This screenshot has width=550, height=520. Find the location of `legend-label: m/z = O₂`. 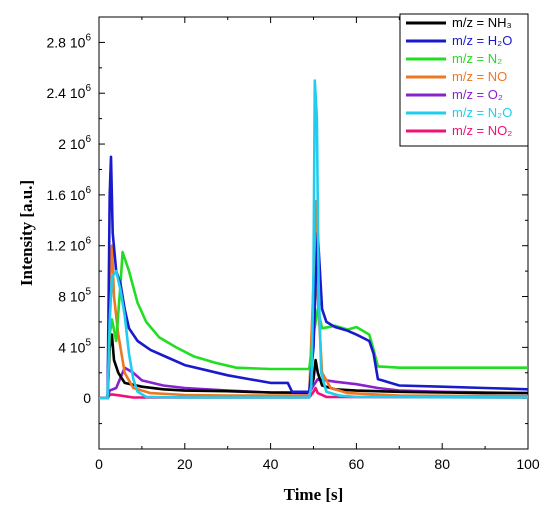

legend-label: m/z = O₂ is located at coordinates (477, 94).